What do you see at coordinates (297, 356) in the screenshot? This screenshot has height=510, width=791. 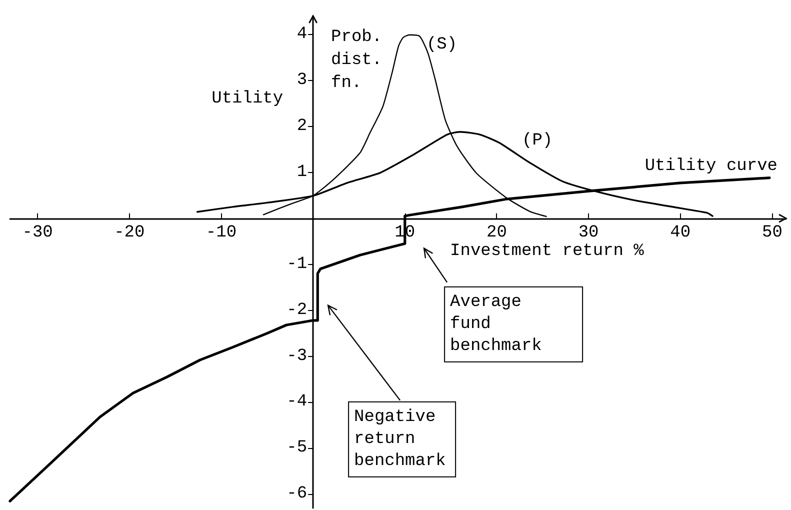 I see `y-tick-label: -3` at bounding box center [297, 356].